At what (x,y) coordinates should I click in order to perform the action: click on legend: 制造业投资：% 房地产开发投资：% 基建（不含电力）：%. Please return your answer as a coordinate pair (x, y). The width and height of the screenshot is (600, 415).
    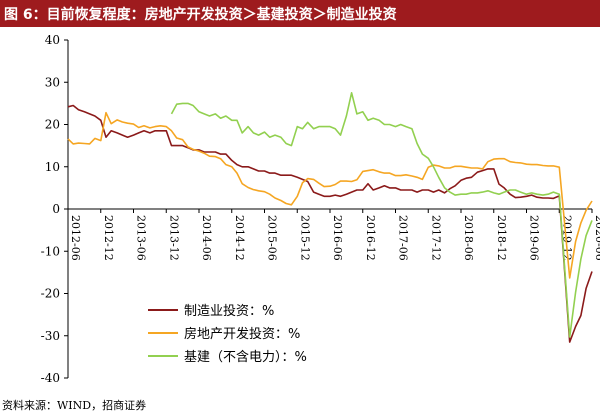
    Looking at the image, I should click on (227, 334).